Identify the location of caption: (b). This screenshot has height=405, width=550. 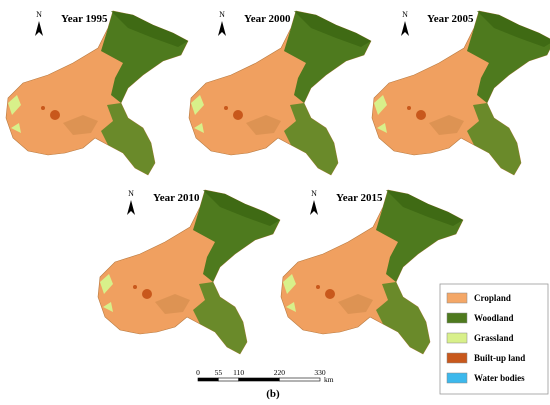
(273, 394).